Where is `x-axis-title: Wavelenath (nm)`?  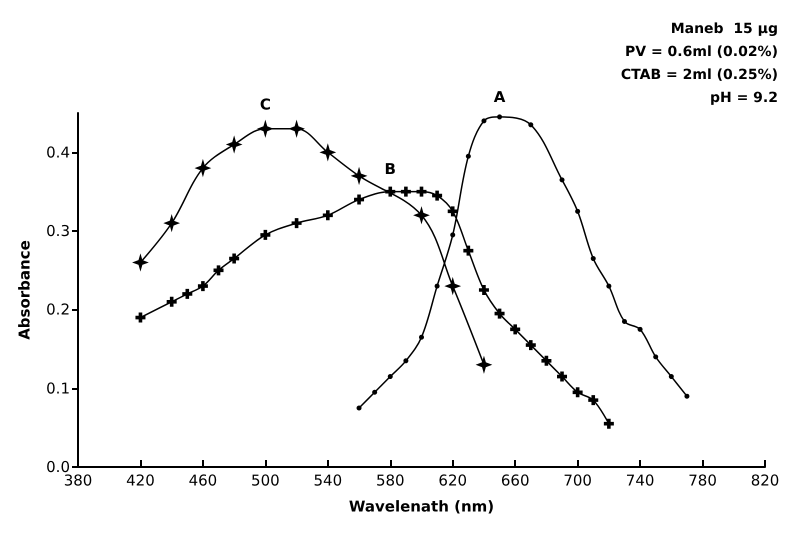
x-axis-title: Wavelenath (nm) is located at coordinates (421, 507).